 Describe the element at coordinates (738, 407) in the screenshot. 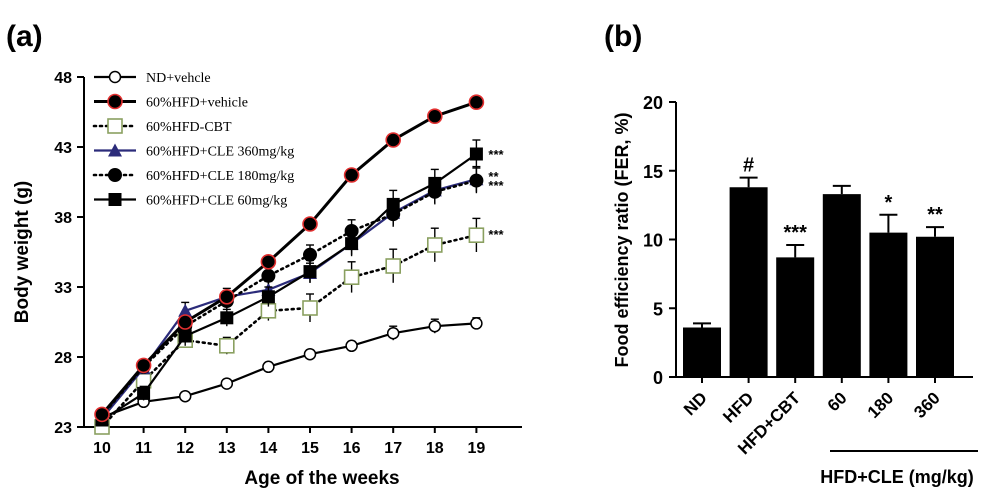

I see `x-tick-label: HFD` at that location.